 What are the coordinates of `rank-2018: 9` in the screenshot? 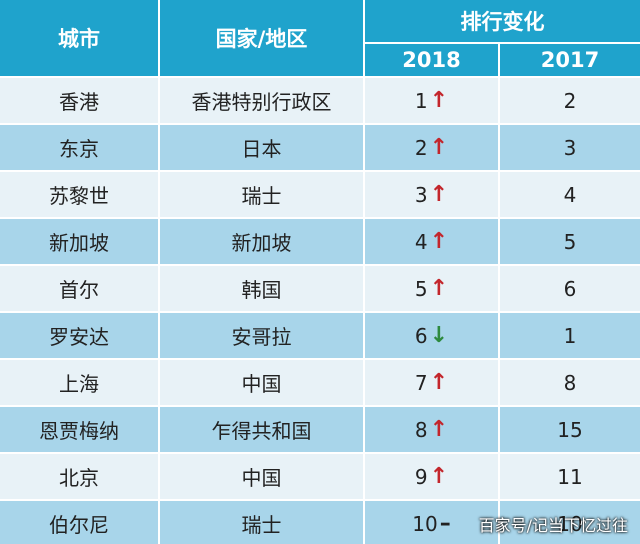 It's located at (421, 476).